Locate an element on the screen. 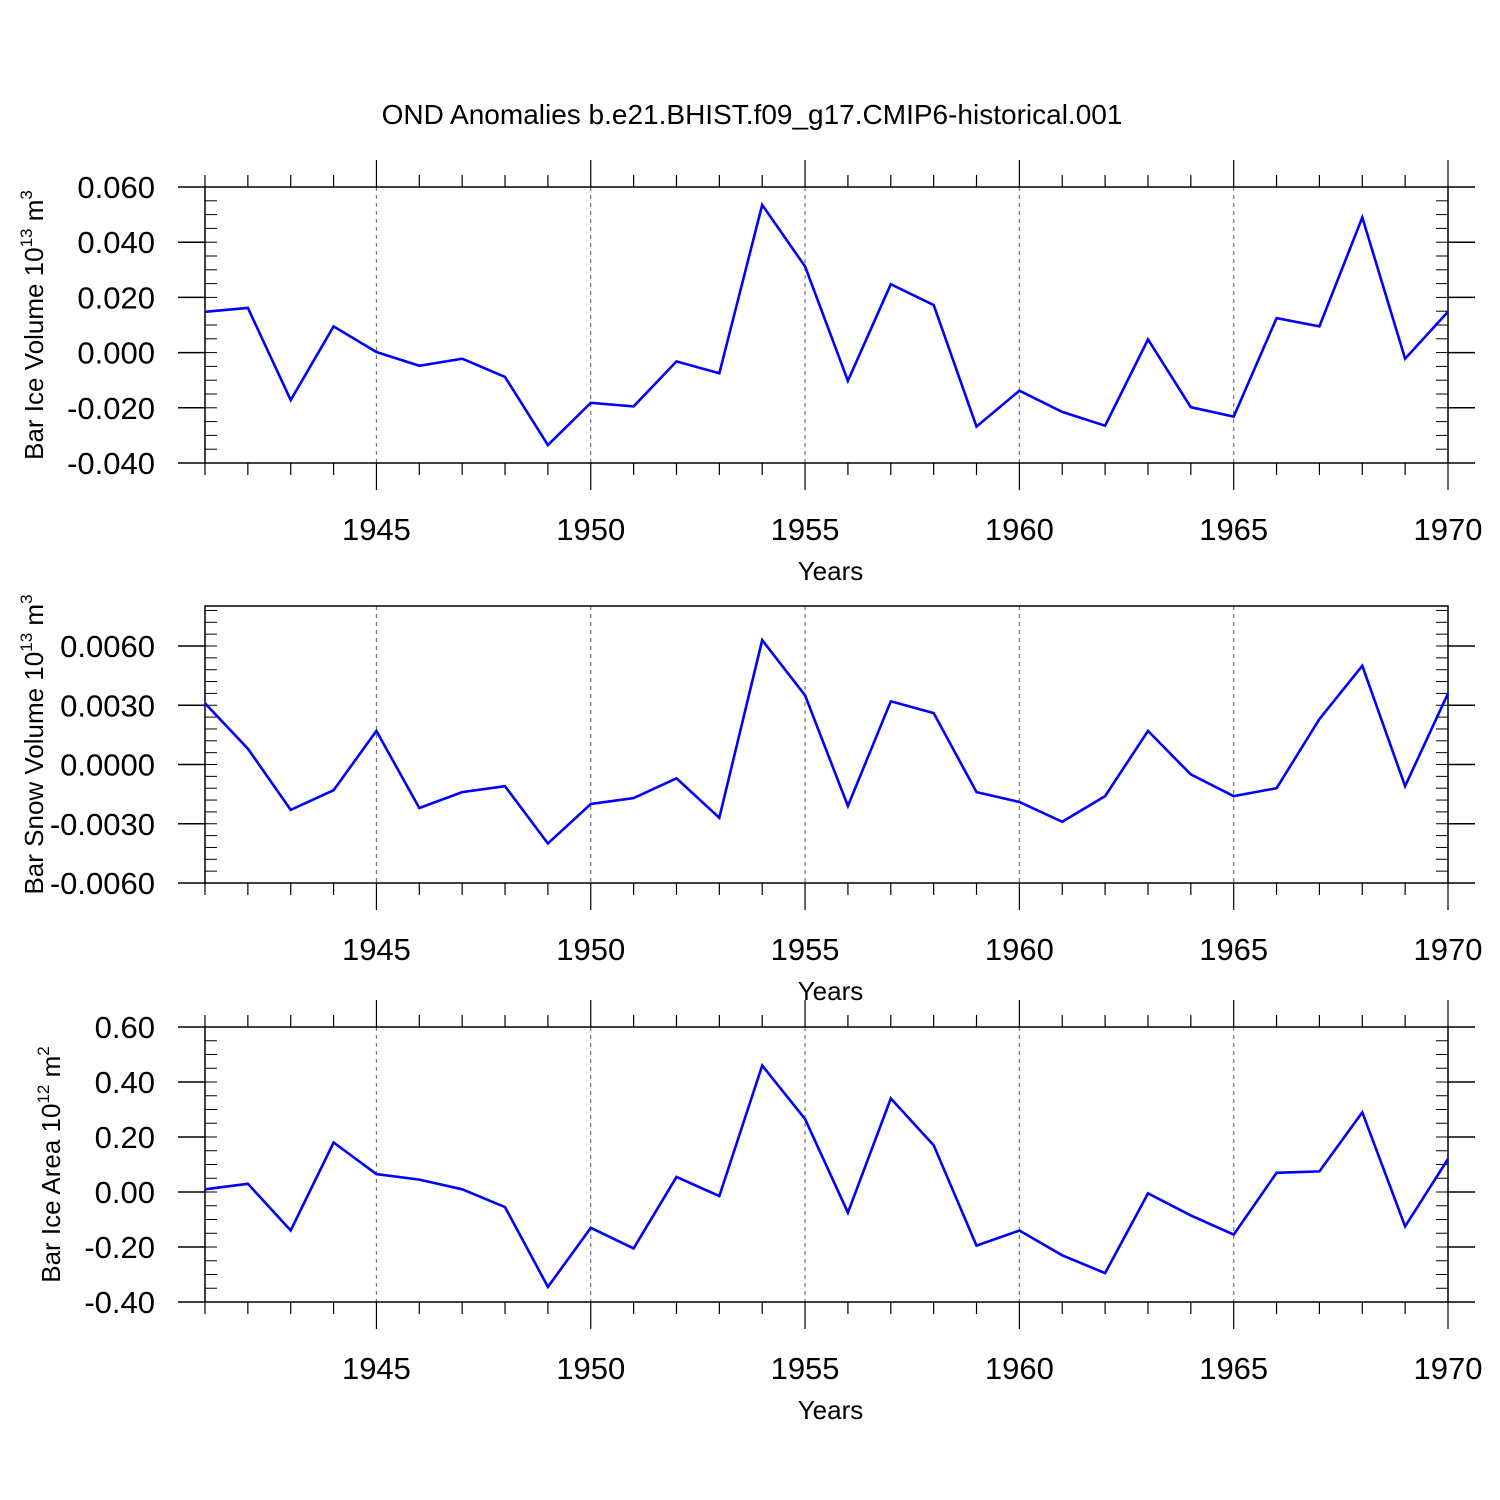  y-tick-label: 0.0030 is located at coordinates (107, 705).